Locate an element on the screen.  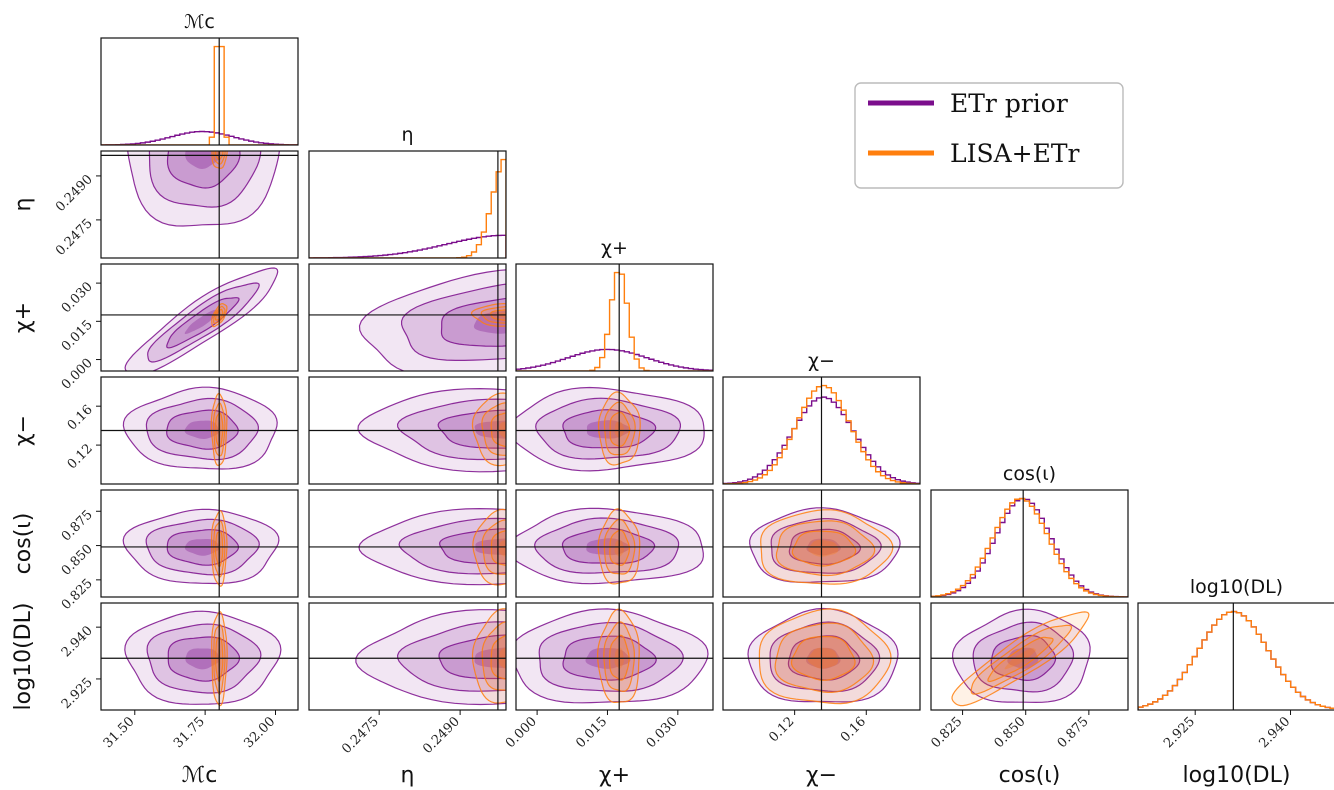
x-tick-label-eta: 0.2475 is located at coordinates (360, 735).